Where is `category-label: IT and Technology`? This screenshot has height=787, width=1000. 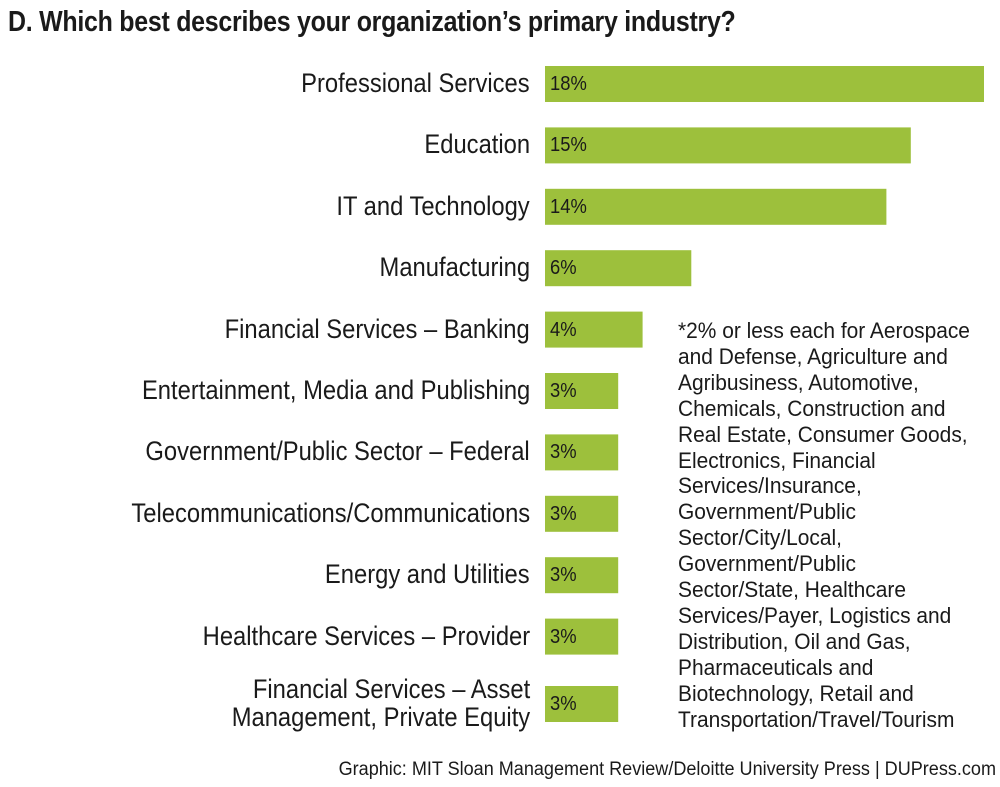
category-label: IT and Technology is located at coordinates (433, 205).